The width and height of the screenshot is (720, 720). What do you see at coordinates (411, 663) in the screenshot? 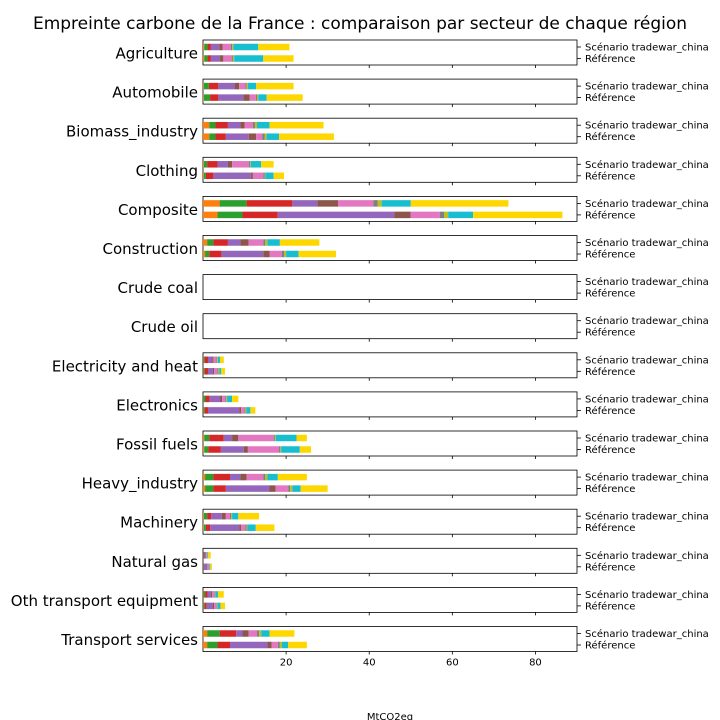
I see `x-axis: 20 40 60 80` at bounding box center [411, 663].